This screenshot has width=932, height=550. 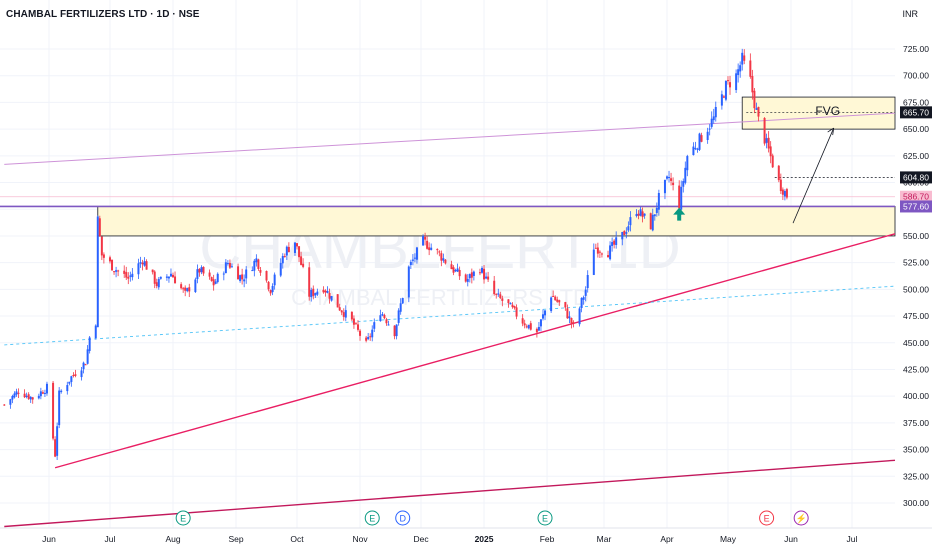 I want to click on event-letter: ⚡, so click(x=801, y=519).